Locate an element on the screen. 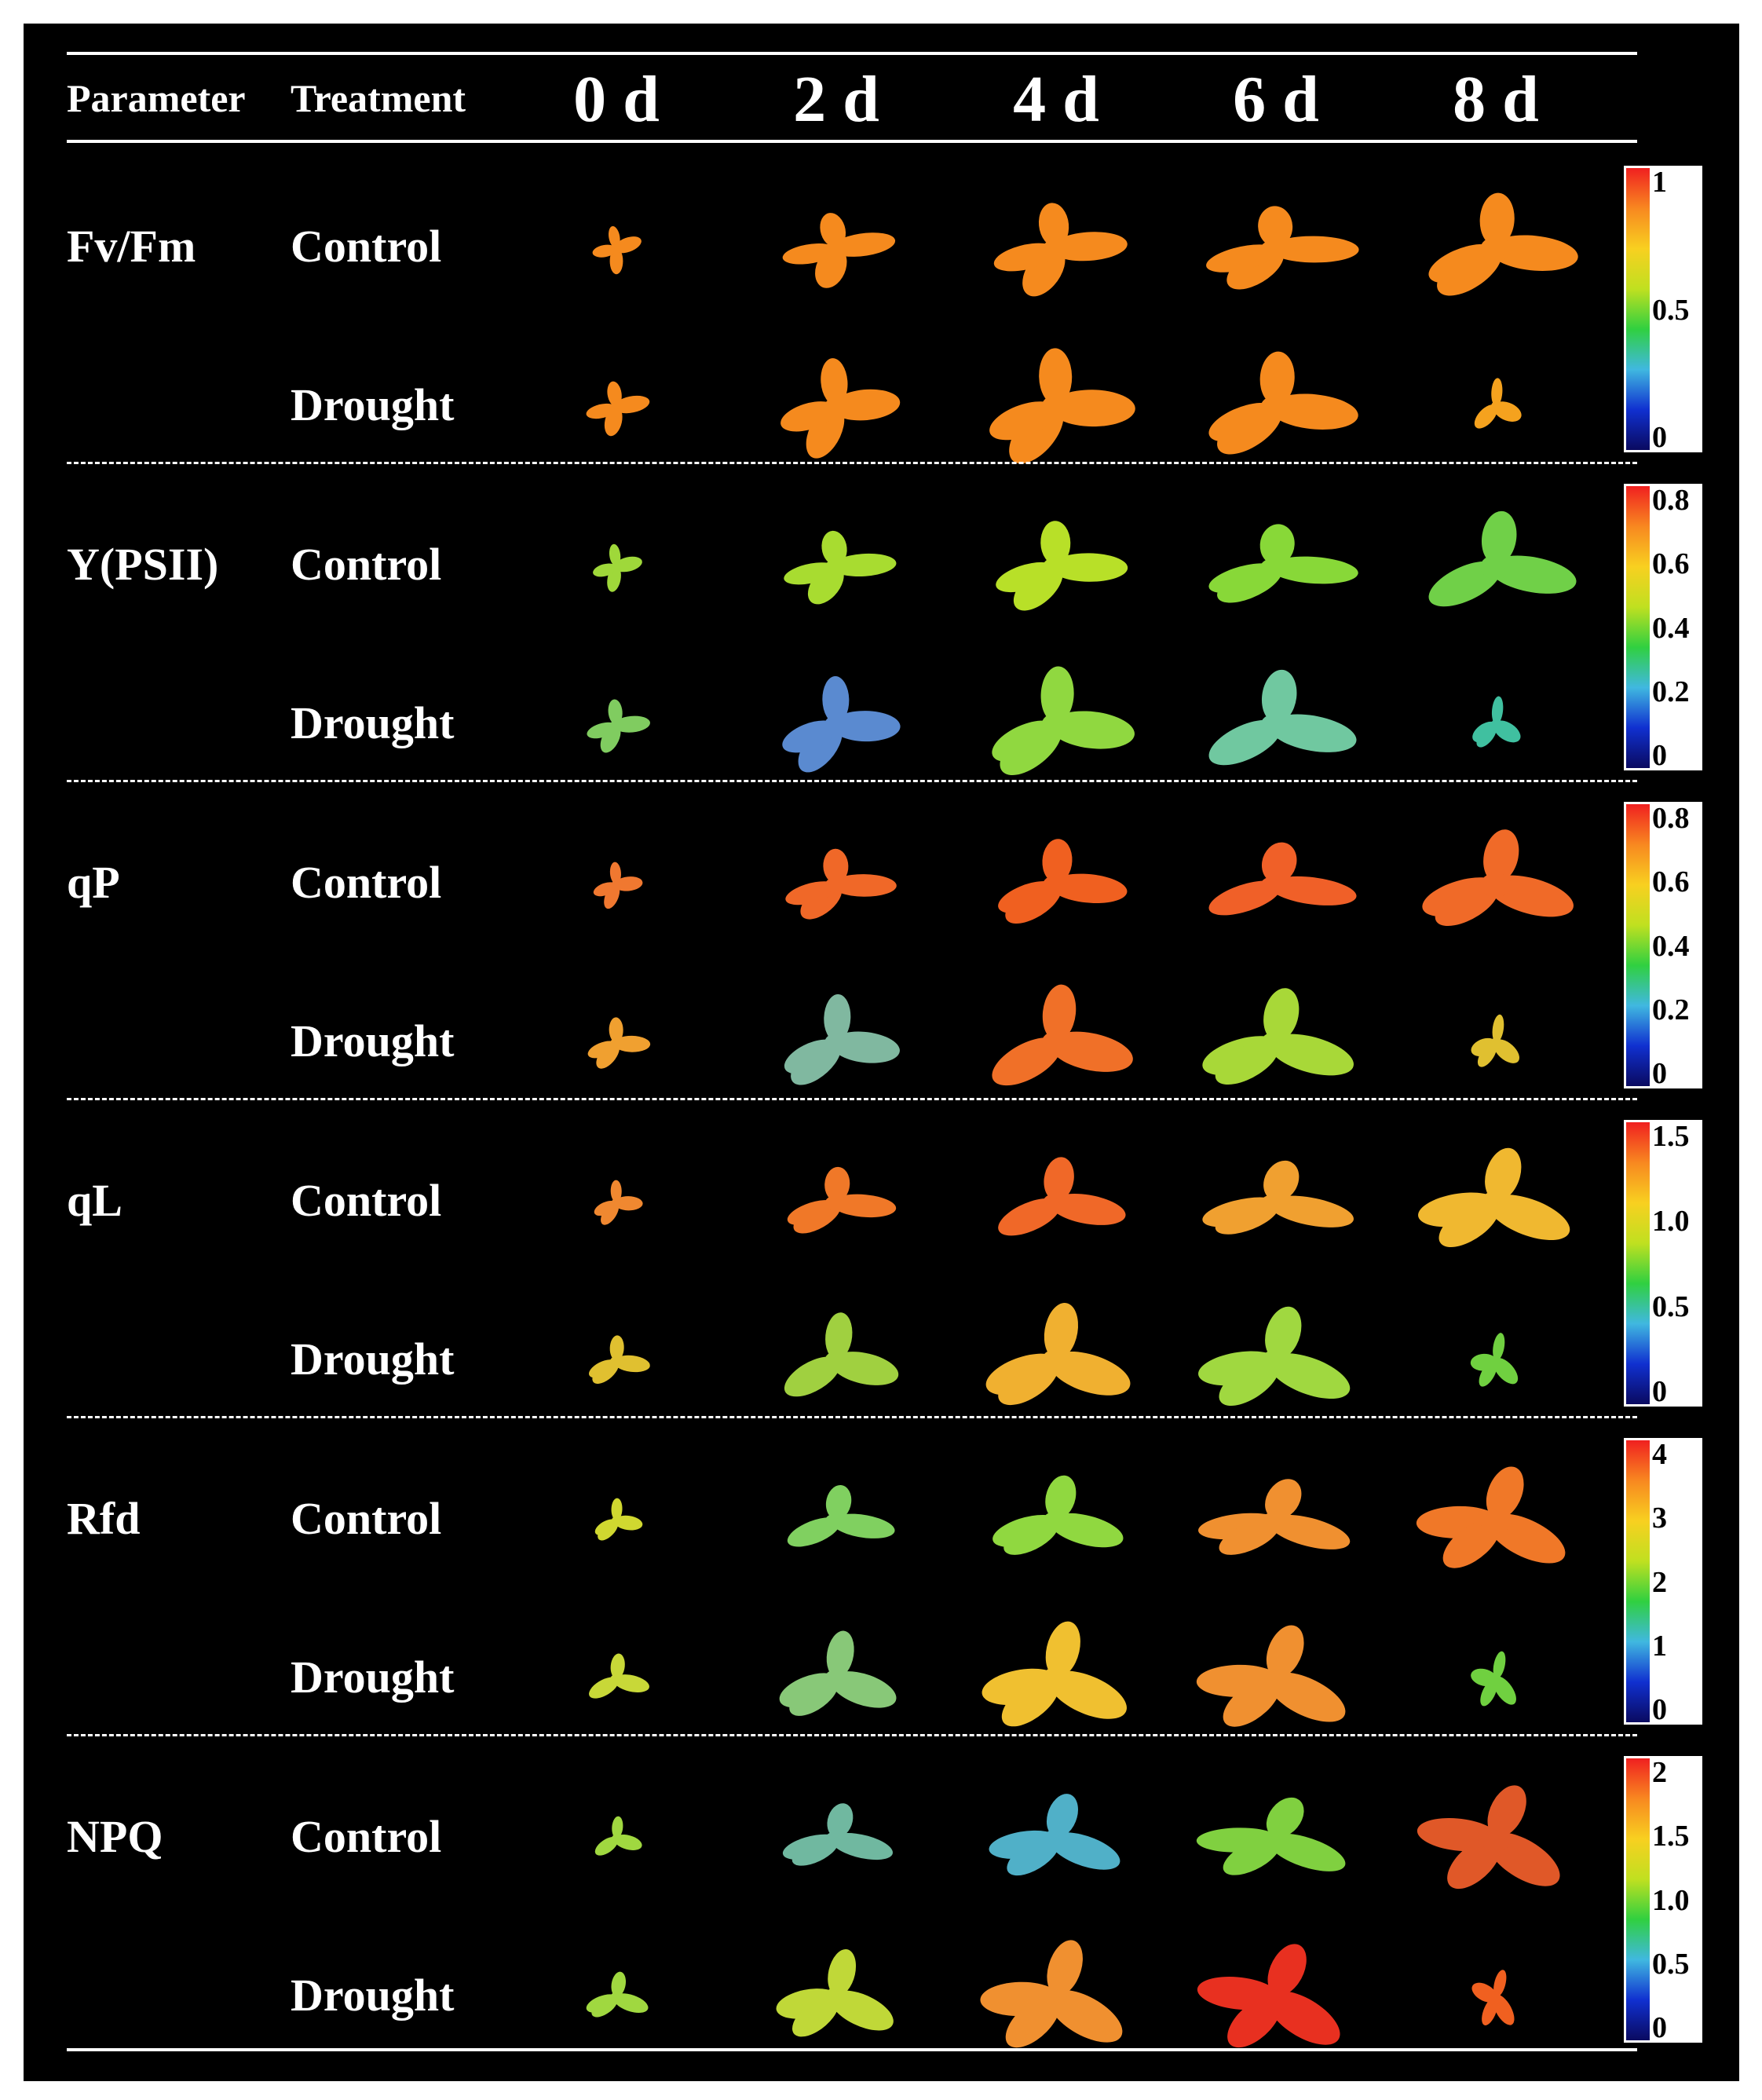  day-header-8: 8 d is located at coordinates (1496, 100).